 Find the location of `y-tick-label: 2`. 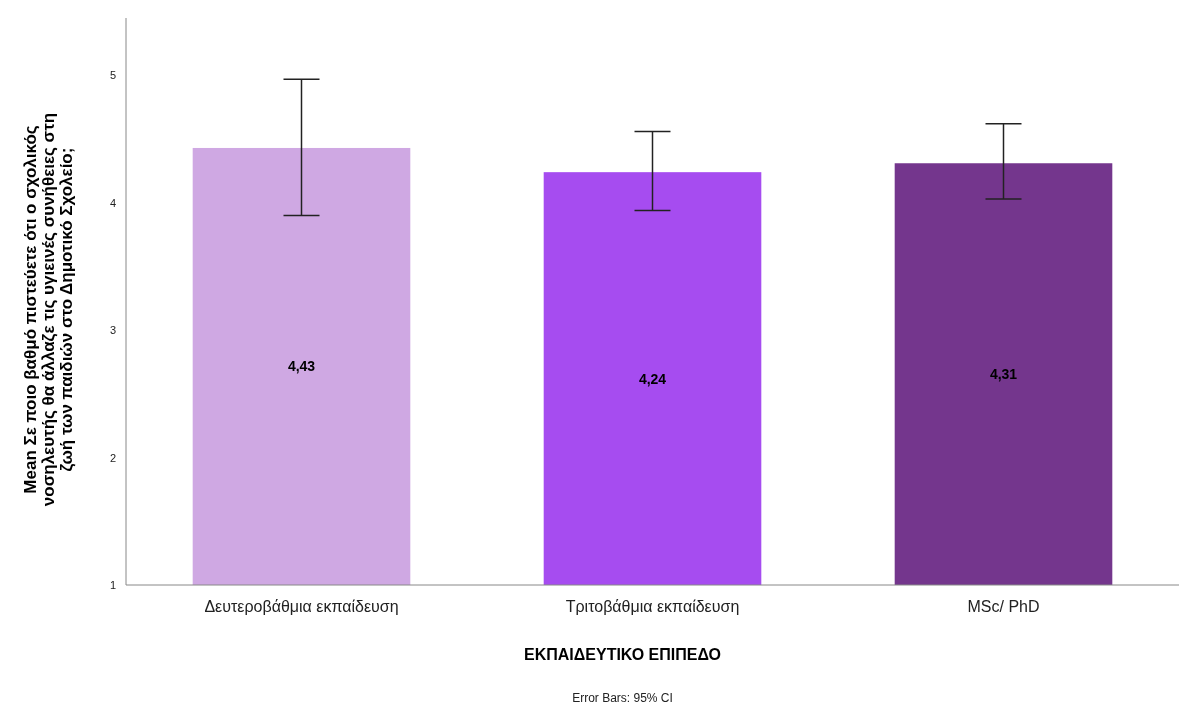

y-tick-label: 2 is located at coordinates (112, 457).